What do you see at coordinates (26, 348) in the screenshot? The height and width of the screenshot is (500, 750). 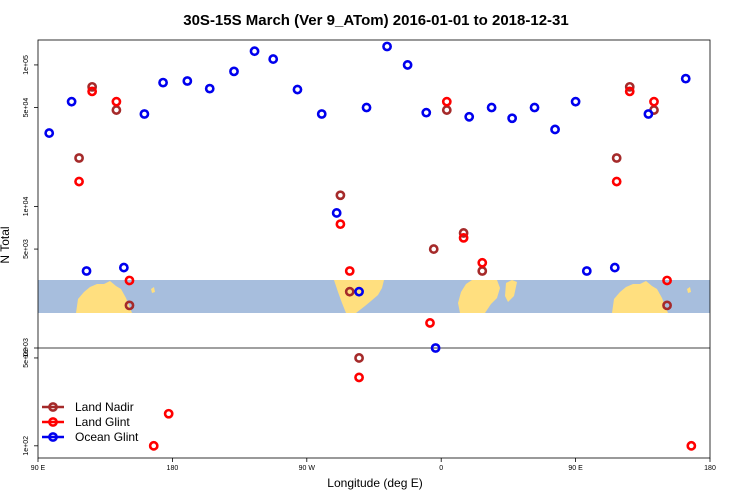 I see `y-tick-label: 1e+03` at bounding box center [26, 348].